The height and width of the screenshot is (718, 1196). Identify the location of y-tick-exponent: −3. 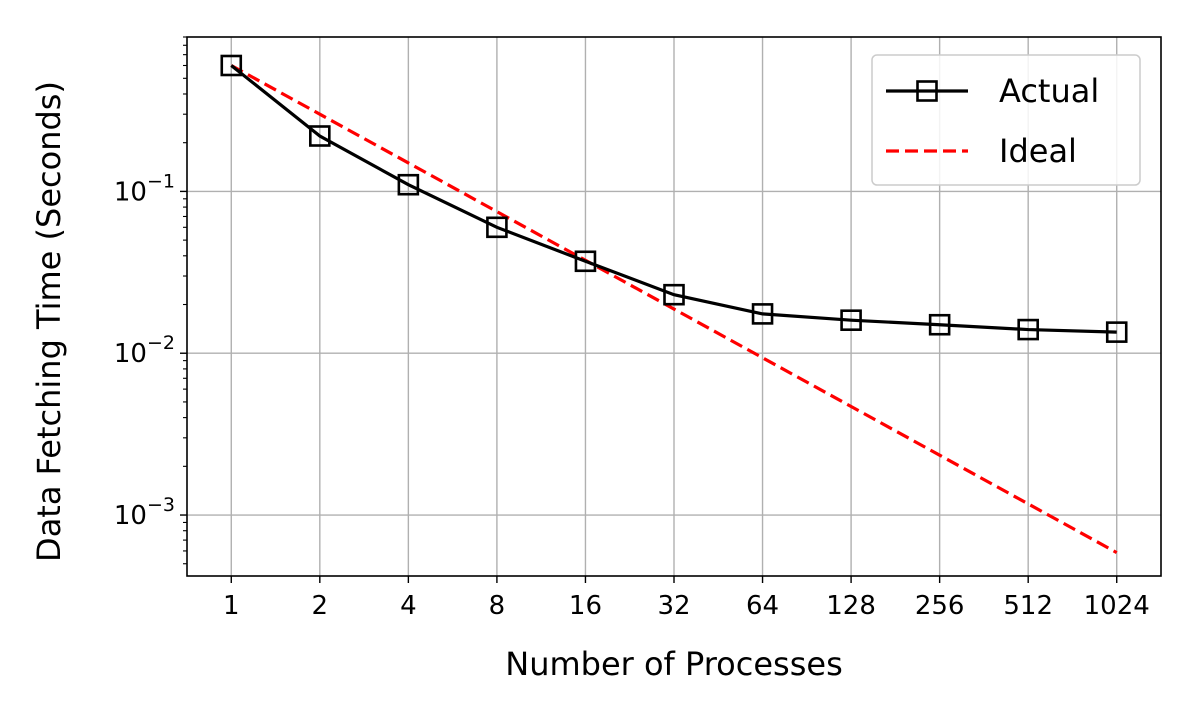
(161, 505).